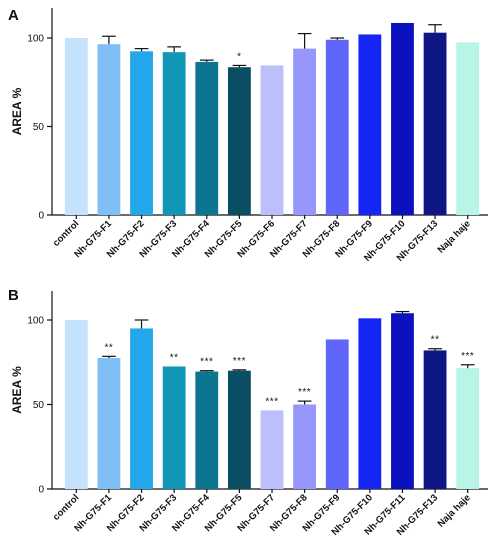  Describe the element at coordinates (239, 56) in the screenshot. I see `significance-label: *` at that location.